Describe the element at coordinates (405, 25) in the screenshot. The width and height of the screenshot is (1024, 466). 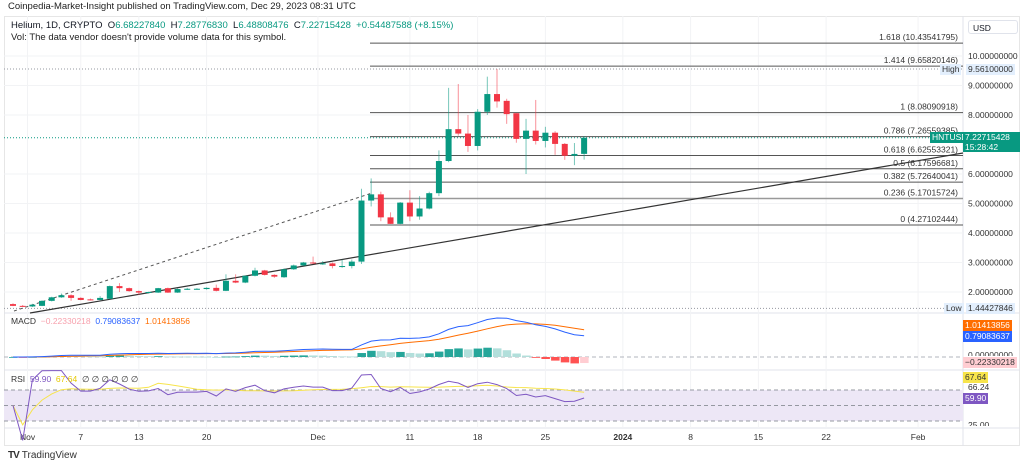
I see `change-value: +0.54487588 (+8.15%)` at that location.